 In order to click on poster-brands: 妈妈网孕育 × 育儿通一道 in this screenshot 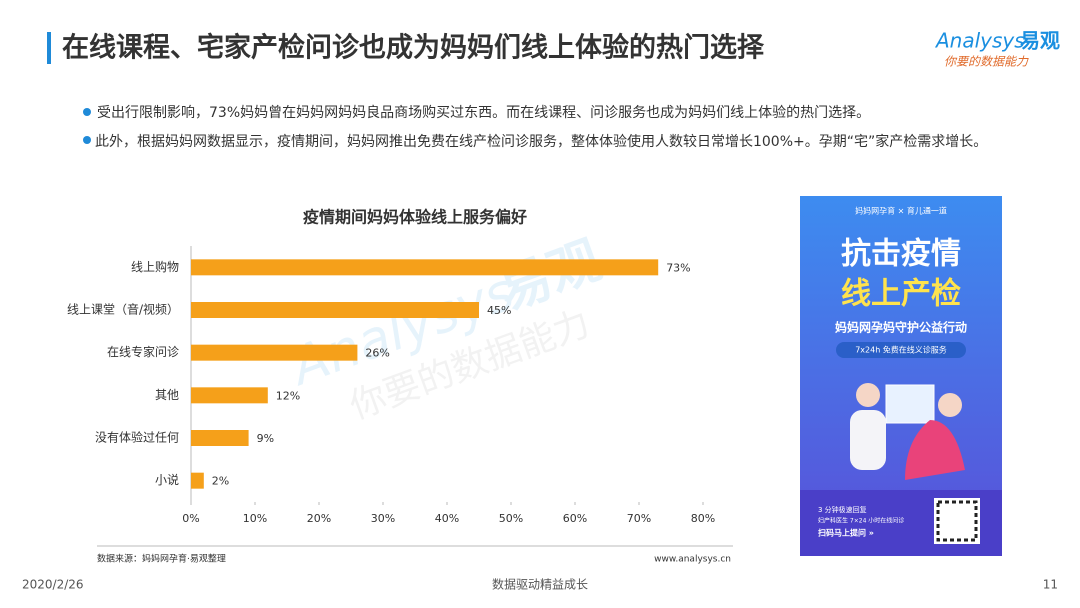, I will do `click(901, 211)`.